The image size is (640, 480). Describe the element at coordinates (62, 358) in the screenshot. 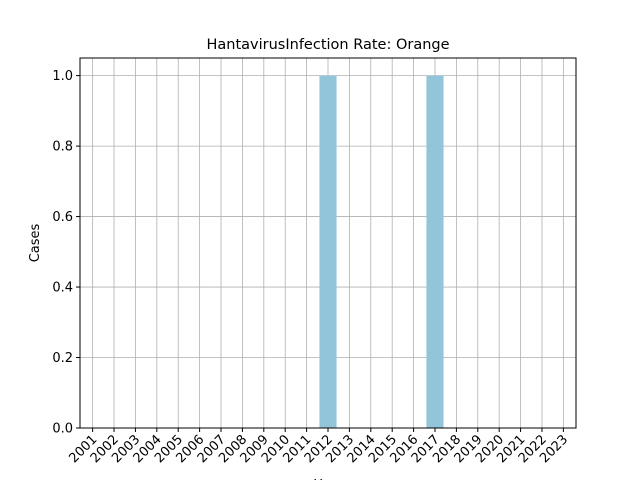

I see `y-tick-label: 0.2` at that location.